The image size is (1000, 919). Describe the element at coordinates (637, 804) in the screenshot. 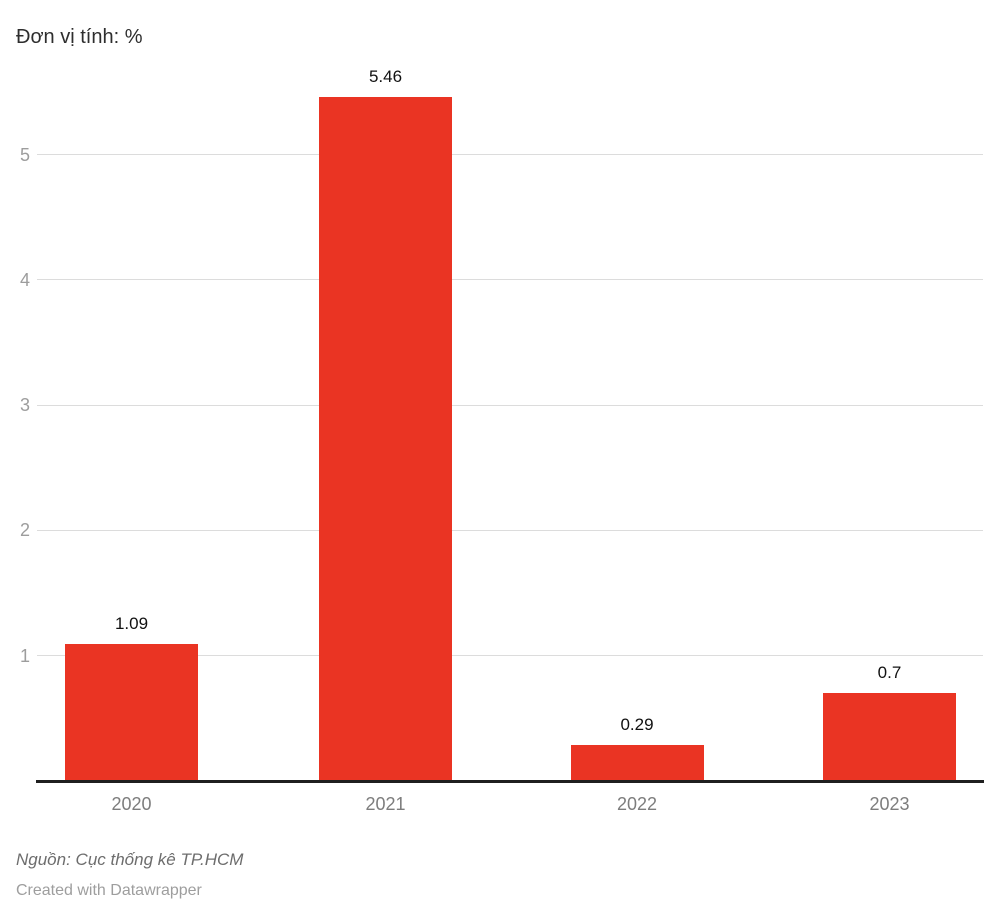

I see `x-axis-label-2022: 2022` at that location.